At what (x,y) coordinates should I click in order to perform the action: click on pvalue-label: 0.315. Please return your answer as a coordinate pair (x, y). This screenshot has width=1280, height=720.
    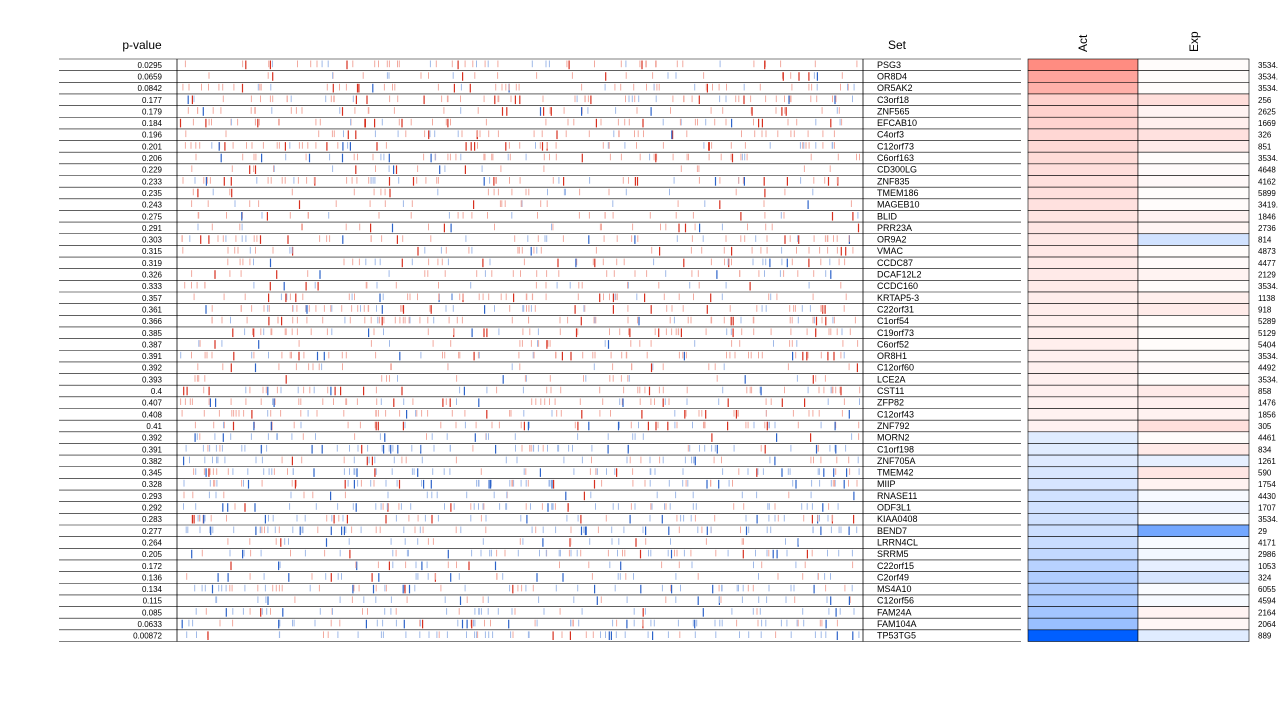
    Looking at the image, I should click on (152, 251).